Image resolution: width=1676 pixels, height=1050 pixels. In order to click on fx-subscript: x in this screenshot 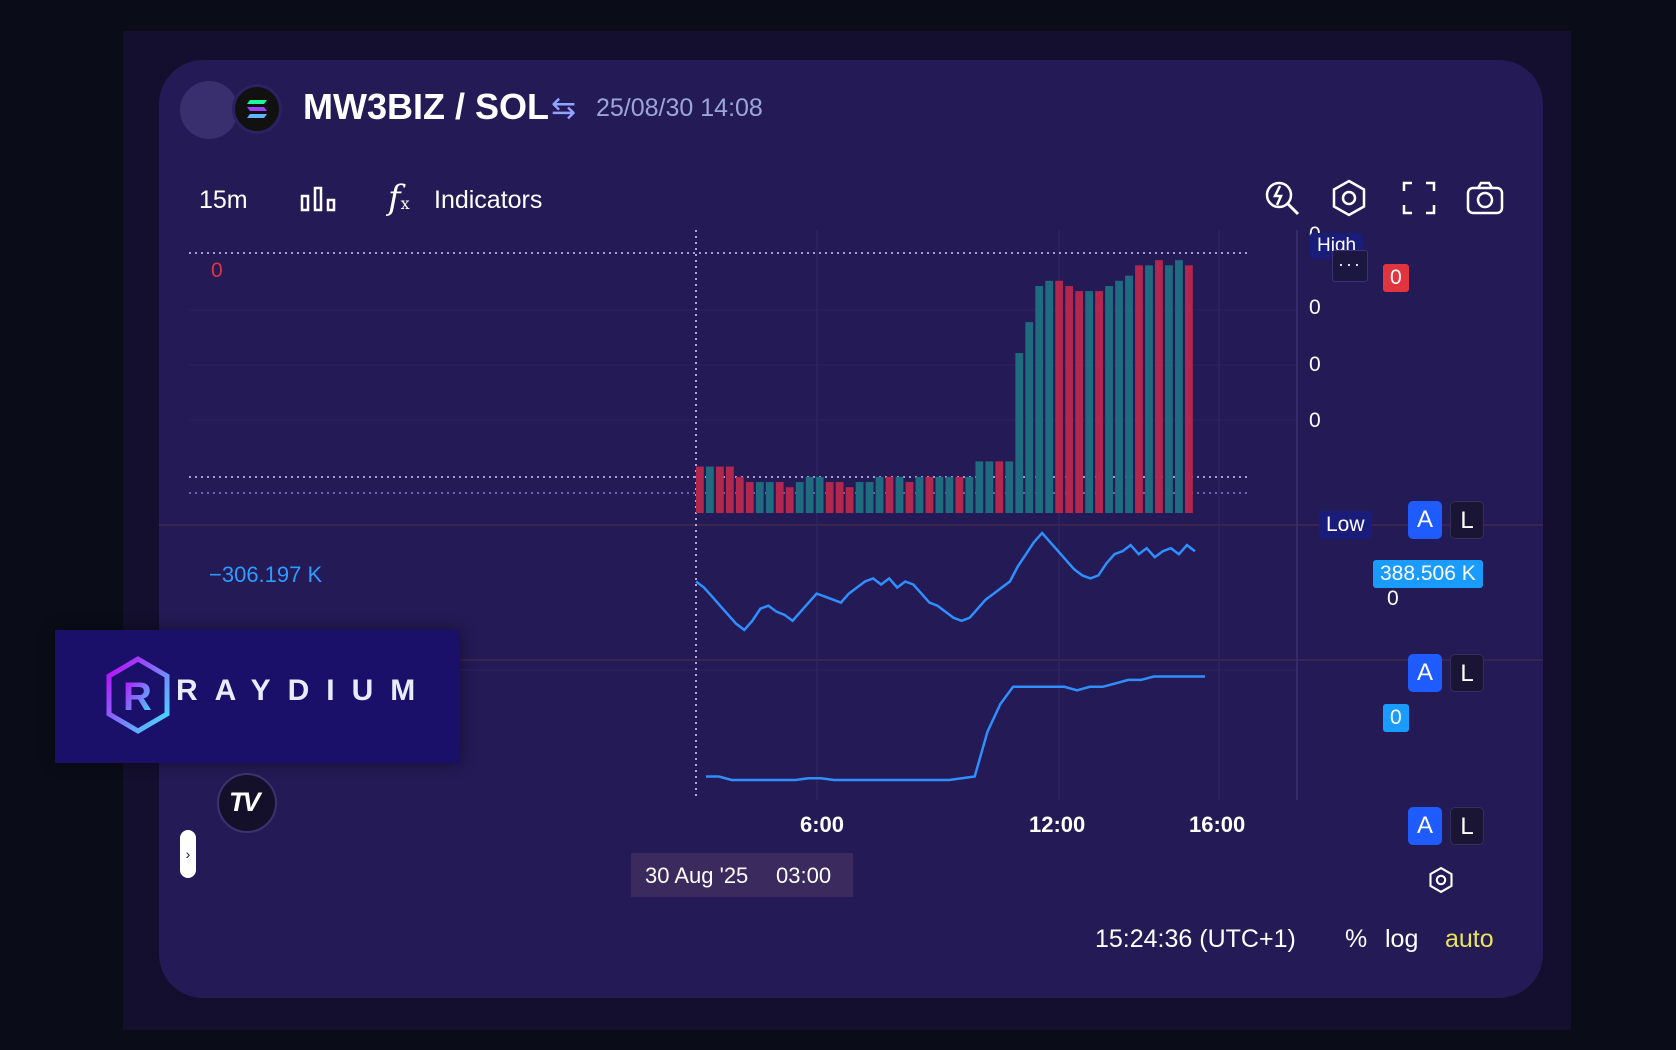, I will do `click(405, 203)`.